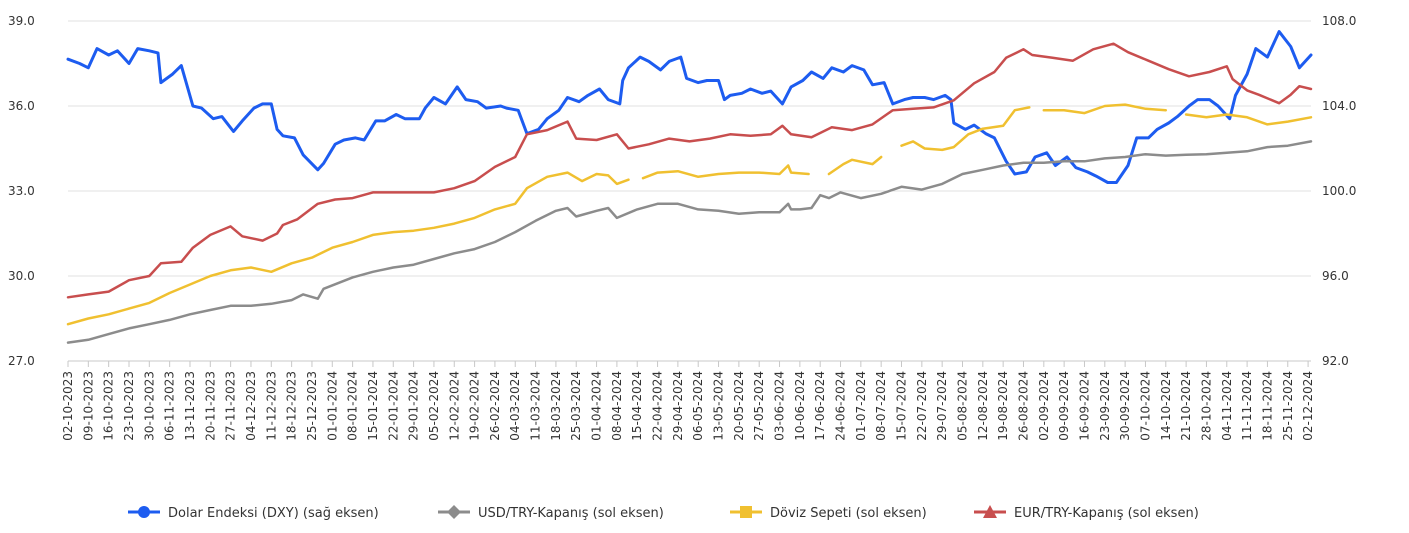 This screenshot has width=1409, height=533. Describe the element at coordinates (597, 406) in the screenshot. I see `x-tick-label: 01-04-2024` at that location.